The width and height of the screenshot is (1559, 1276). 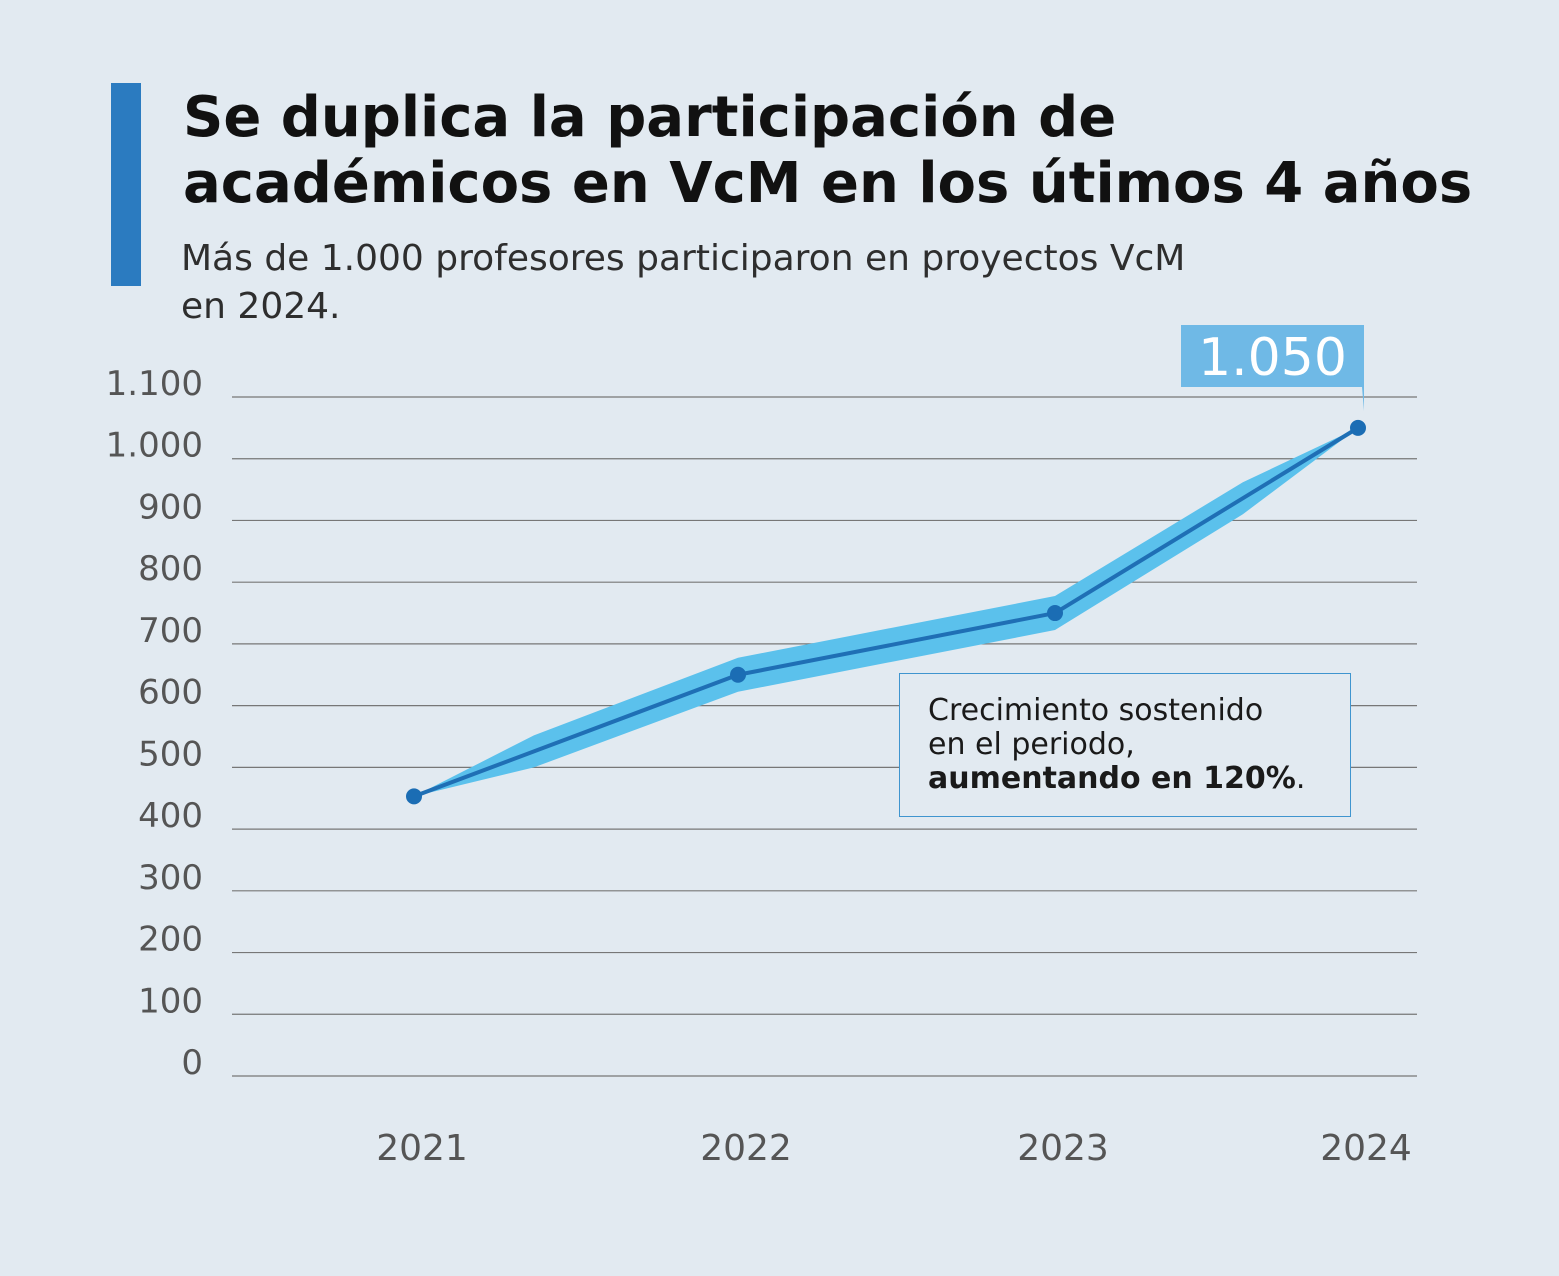 I want to click on highlight-layer: 1.050, so click(x=1272, y=368).